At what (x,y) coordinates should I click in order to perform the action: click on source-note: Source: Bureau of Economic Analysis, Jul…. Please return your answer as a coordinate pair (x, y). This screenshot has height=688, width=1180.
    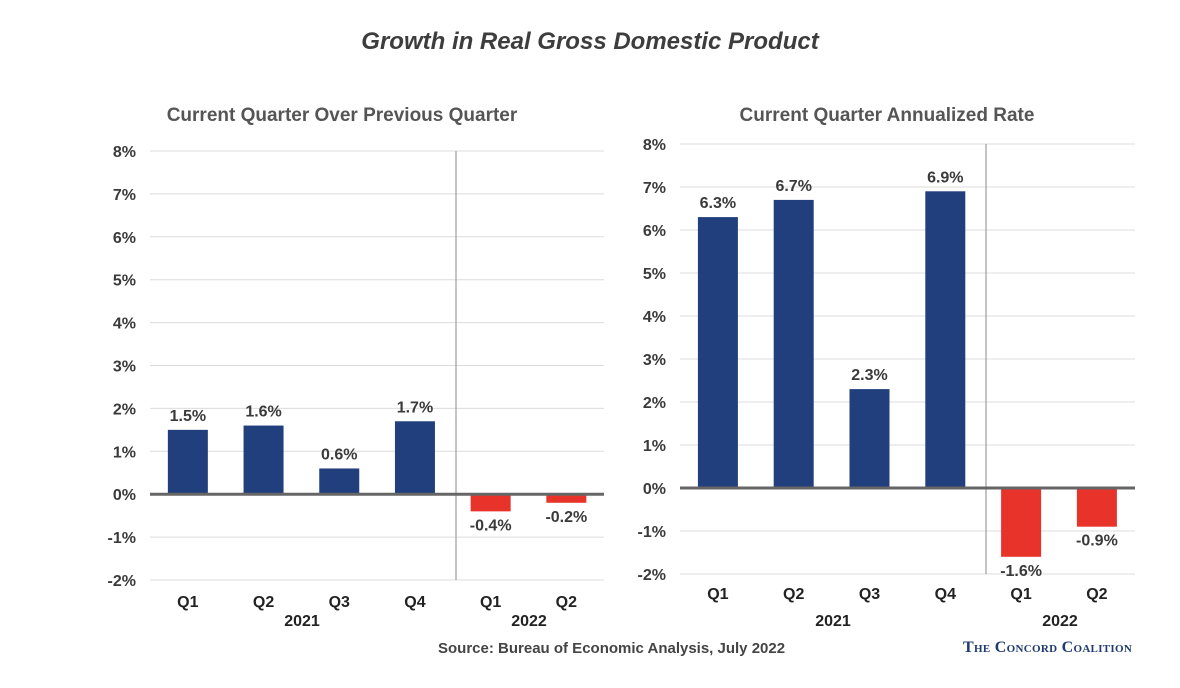
    Looking at the image, I should click on (612, 648).